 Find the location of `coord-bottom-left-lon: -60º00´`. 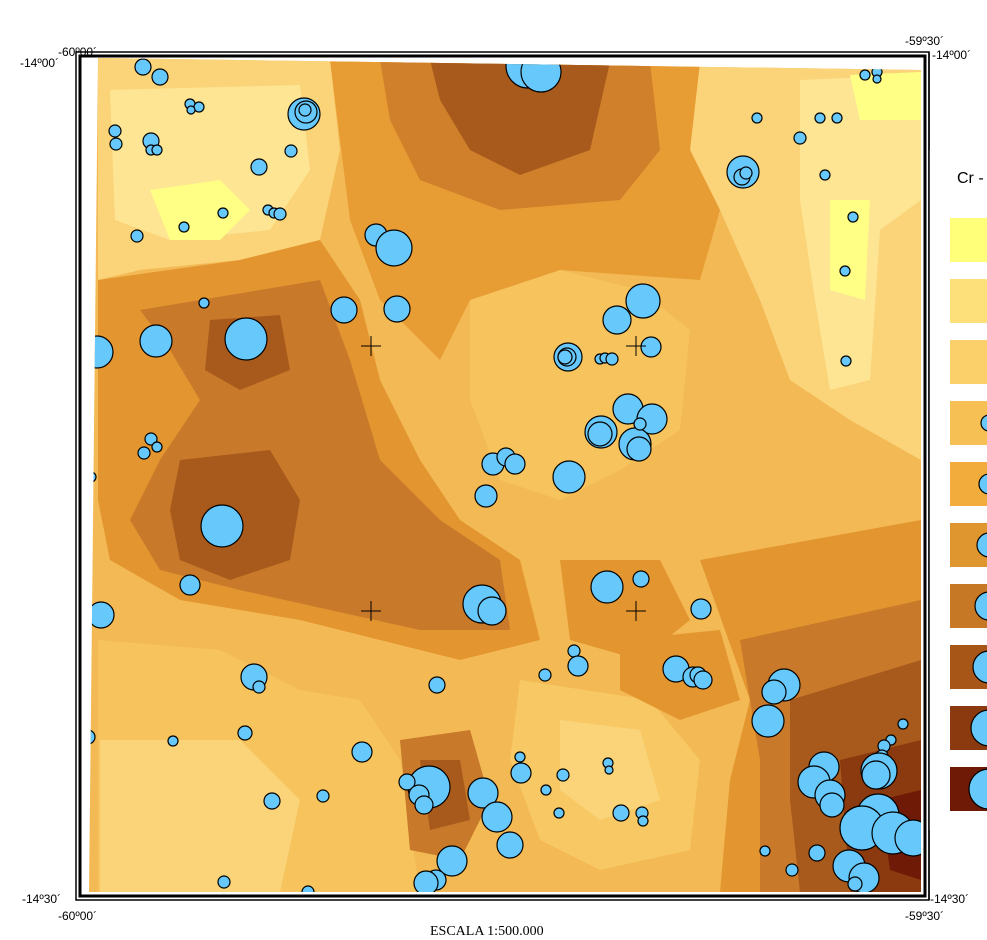

coord-bottom-left-lon: -60º00´ is located at coordinates (78, 916).